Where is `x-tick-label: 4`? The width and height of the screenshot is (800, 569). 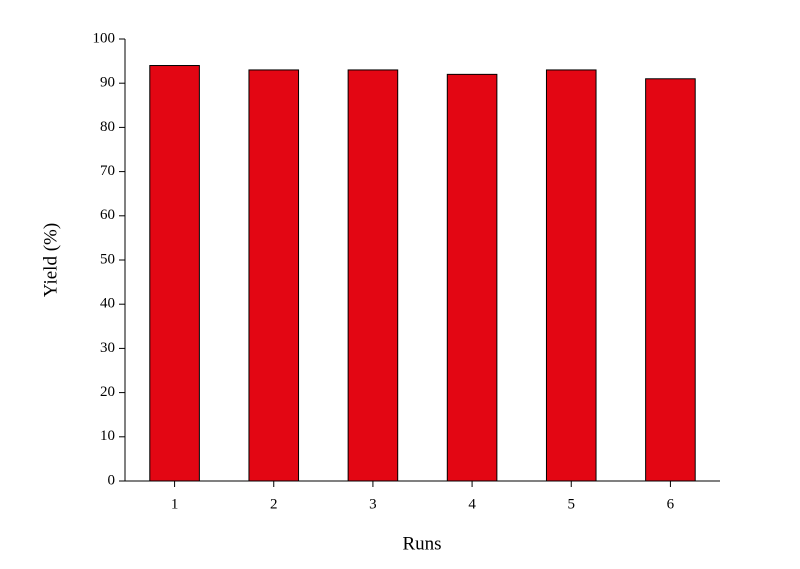
x-tick-label: 4 is located at coordinates (472, 504).